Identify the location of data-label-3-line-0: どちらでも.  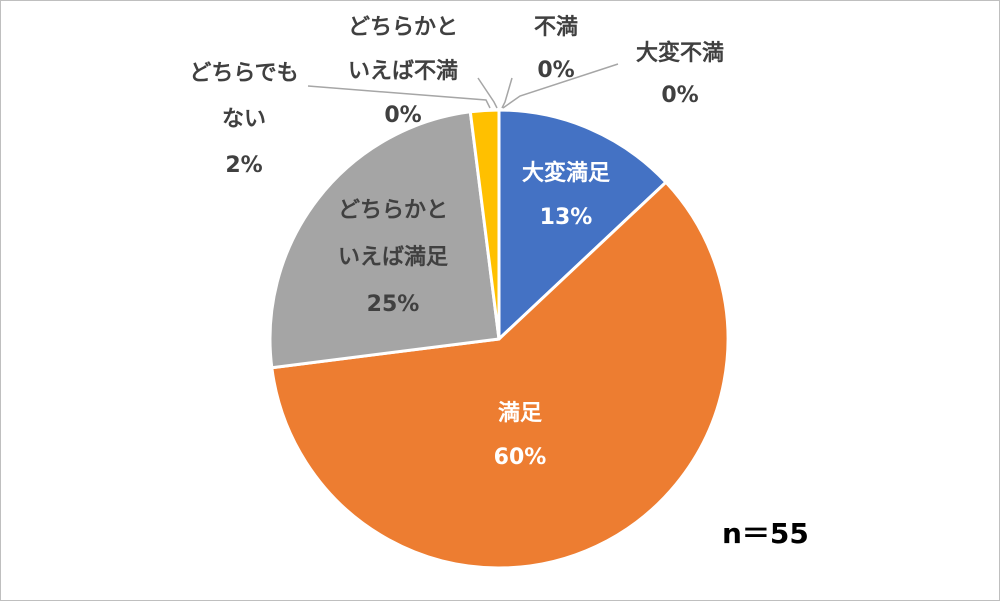
(243, 73).